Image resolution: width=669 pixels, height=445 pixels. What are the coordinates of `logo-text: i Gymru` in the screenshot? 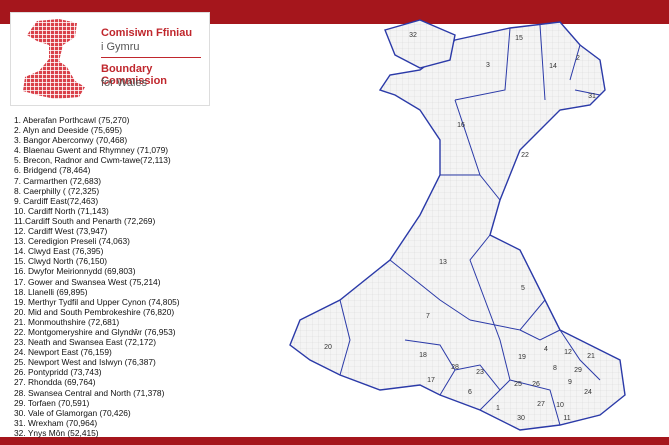 It's located at (120, 47).